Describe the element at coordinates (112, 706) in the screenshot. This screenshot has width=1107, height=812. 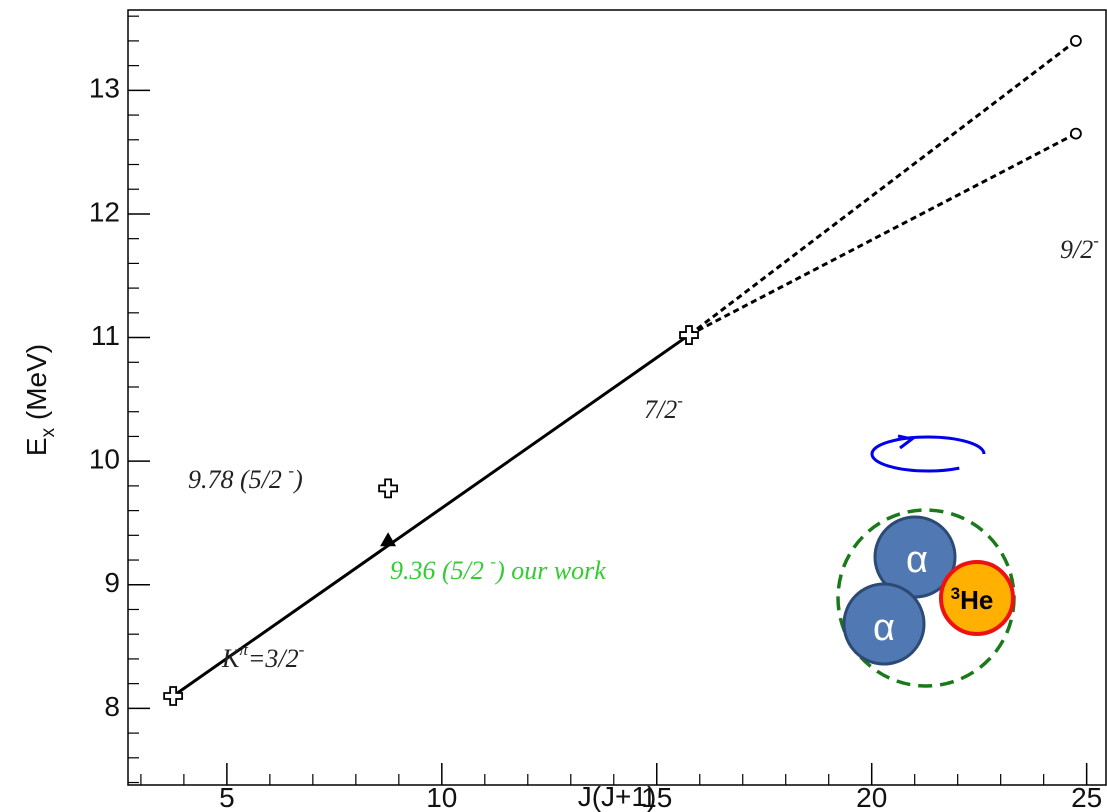
I see `y-tick-label: 8` at that location.